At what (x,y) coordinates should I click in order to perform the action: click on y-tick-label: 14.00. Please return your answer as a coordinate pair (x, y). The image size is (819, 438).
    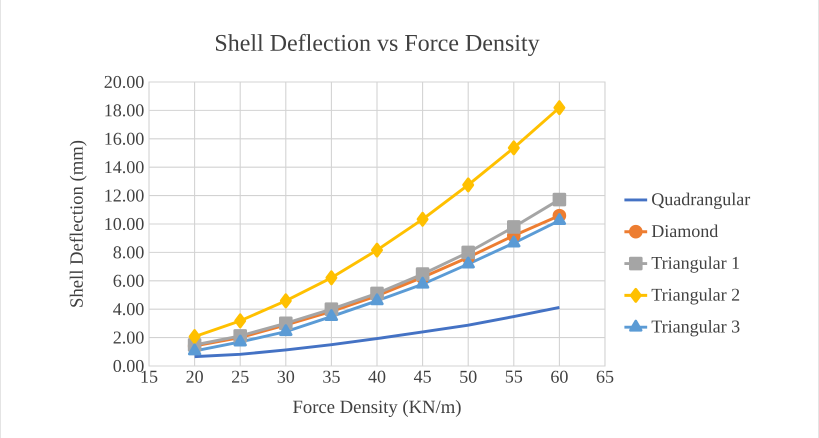
    Looking at the image, I should click on (124, 167).